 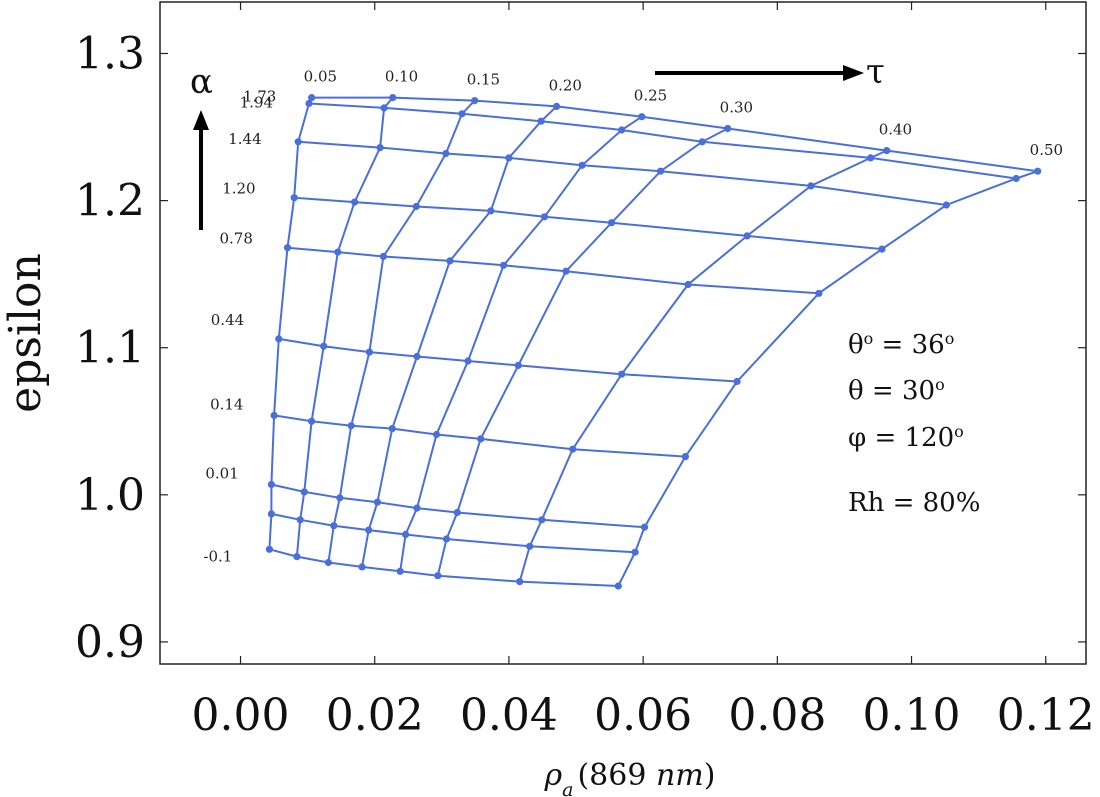 What do you see at coordinates (1046, 715) in the screenshot?
I see `x-tick-label: 0.12` at bounding box center [1046, 715].